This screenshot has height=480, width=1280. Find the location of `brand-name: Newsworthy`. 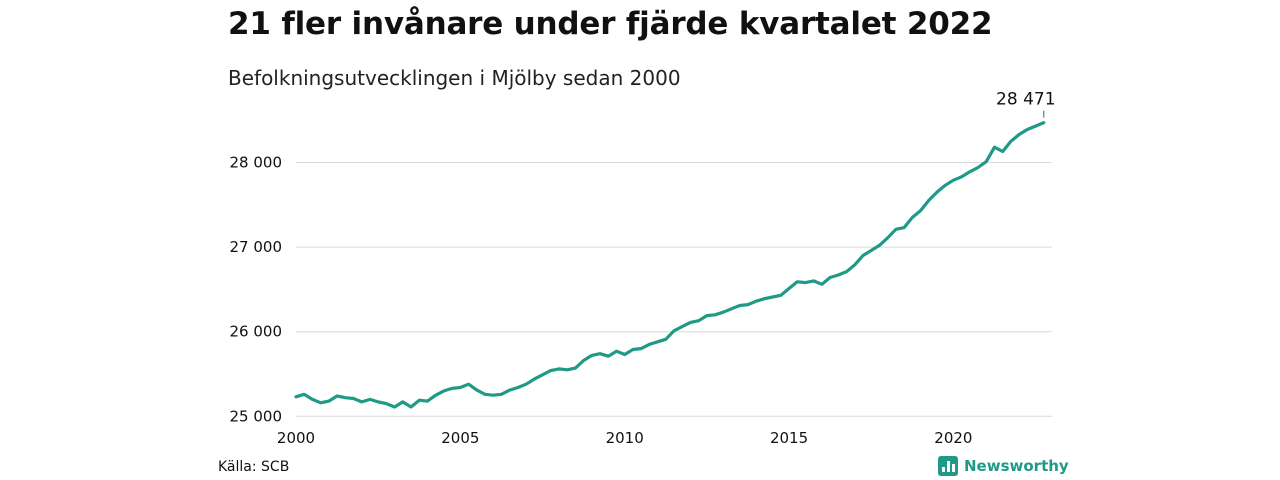

brand-name: Newsworthy is located at coordinates (1016, 466).